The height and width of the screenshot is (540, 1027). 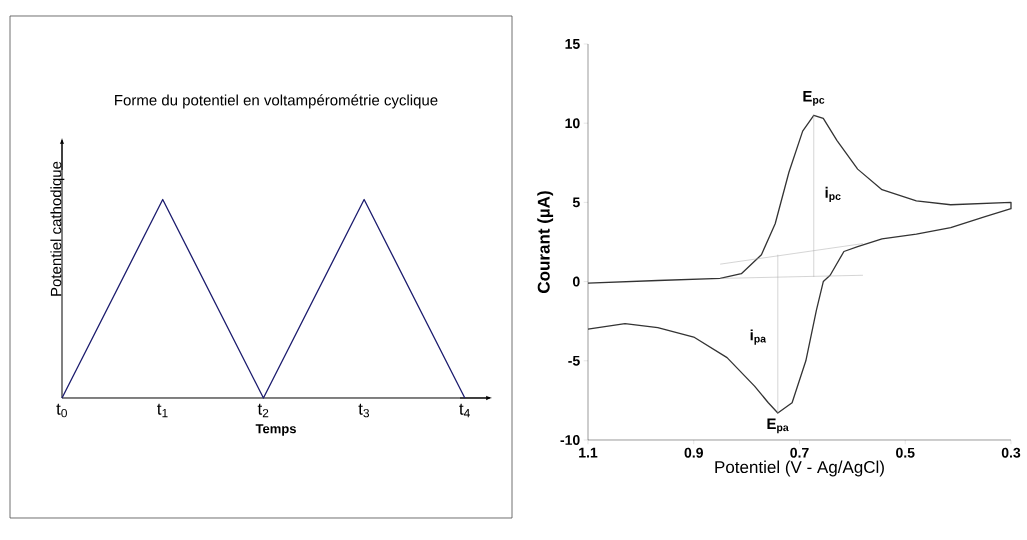 What do you see at coordinates (799, 452) in the screenshot?
I see `x-tick-label: 0.7` at bounding box center [799, 452].